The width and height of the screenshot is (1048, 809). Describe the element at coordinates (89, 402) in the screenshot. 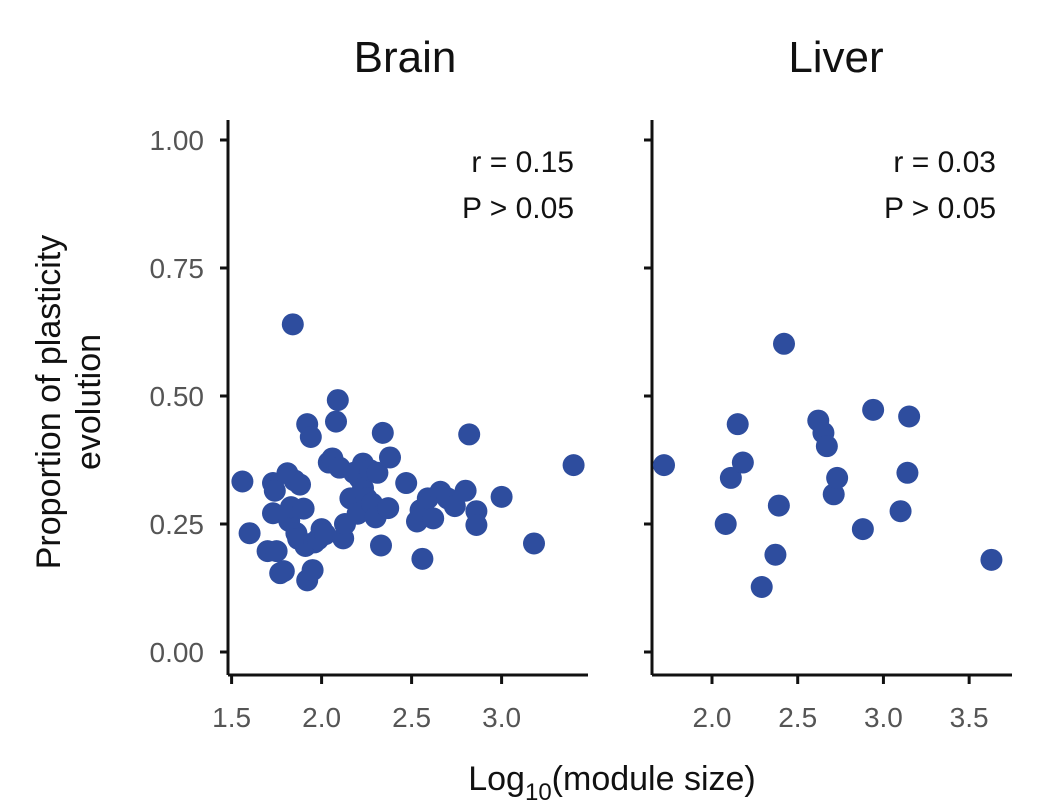

I see `y-axis-title-line-2: evolution` at that location.